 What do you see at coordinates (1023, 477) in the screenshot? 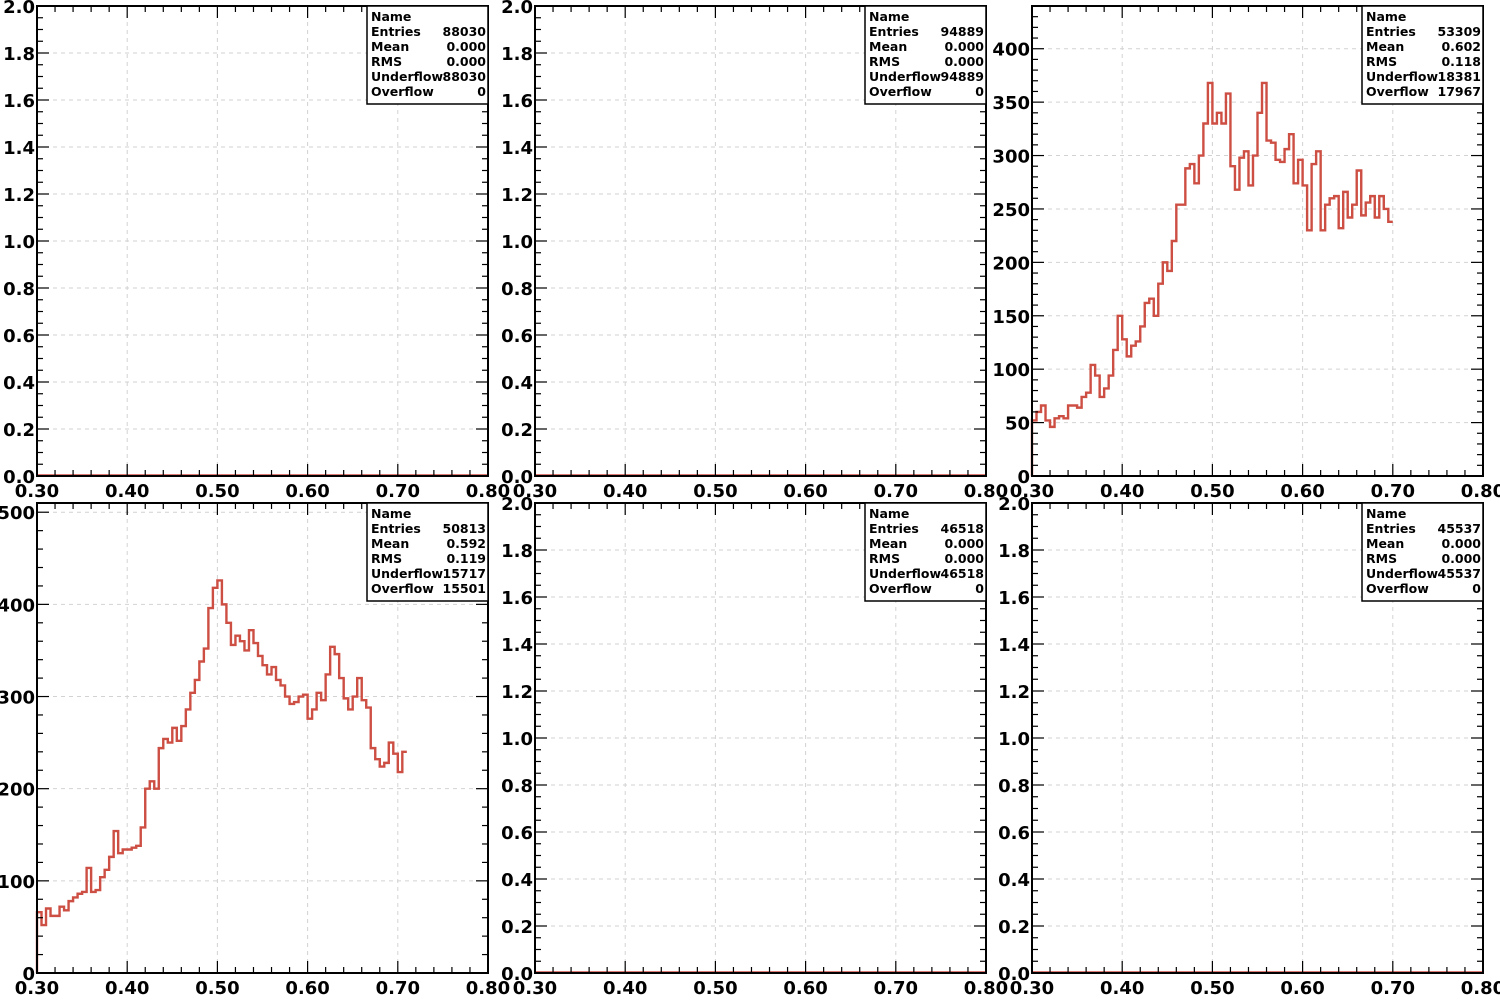
I see `y-tick-label: 0` at bounding box center [1023, 477].